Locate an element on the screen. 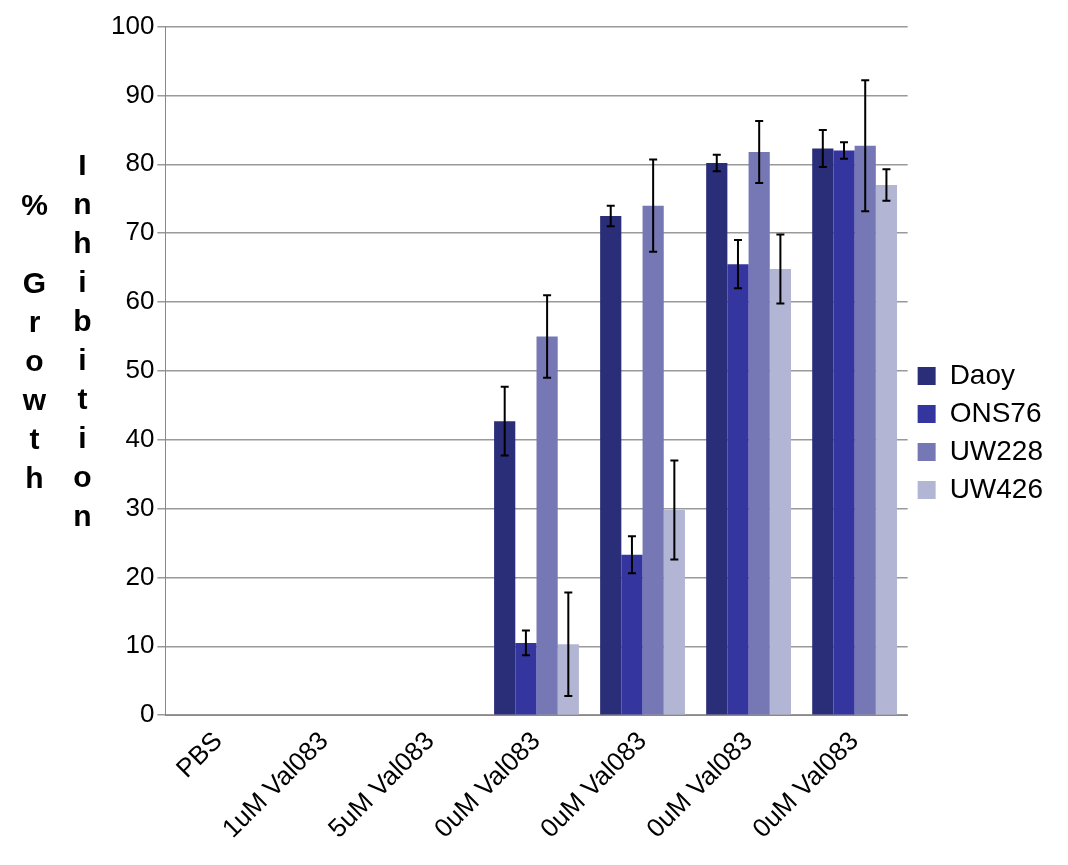 The height and width of the screenshot is (865, 1068). y-tick-label: 100 is located at coordinates (132, 24).